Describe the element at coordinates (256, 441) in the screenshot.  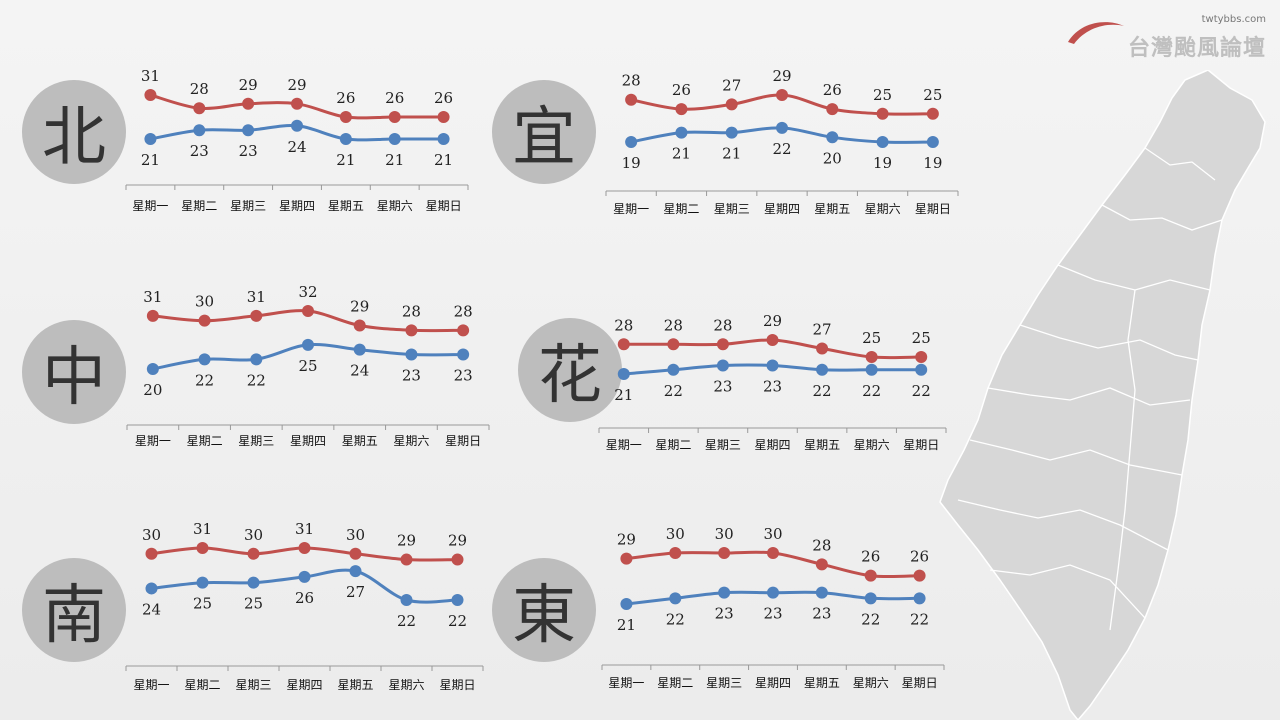
I see `tick-label: 星期三` at that location.